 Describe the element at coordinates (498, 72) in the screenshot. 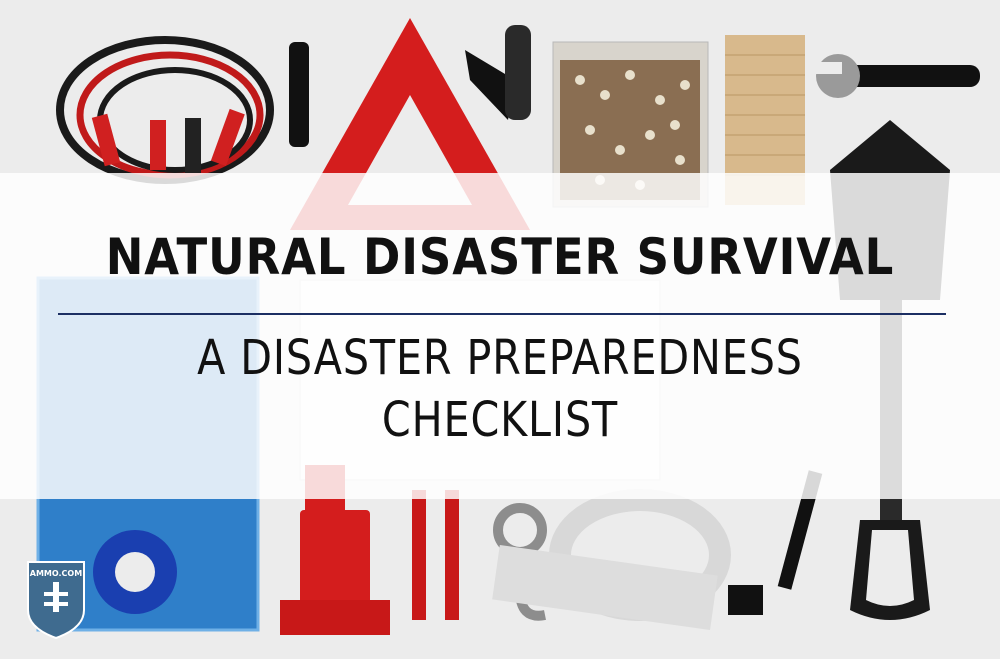

I see `pocket-knife` at that location.